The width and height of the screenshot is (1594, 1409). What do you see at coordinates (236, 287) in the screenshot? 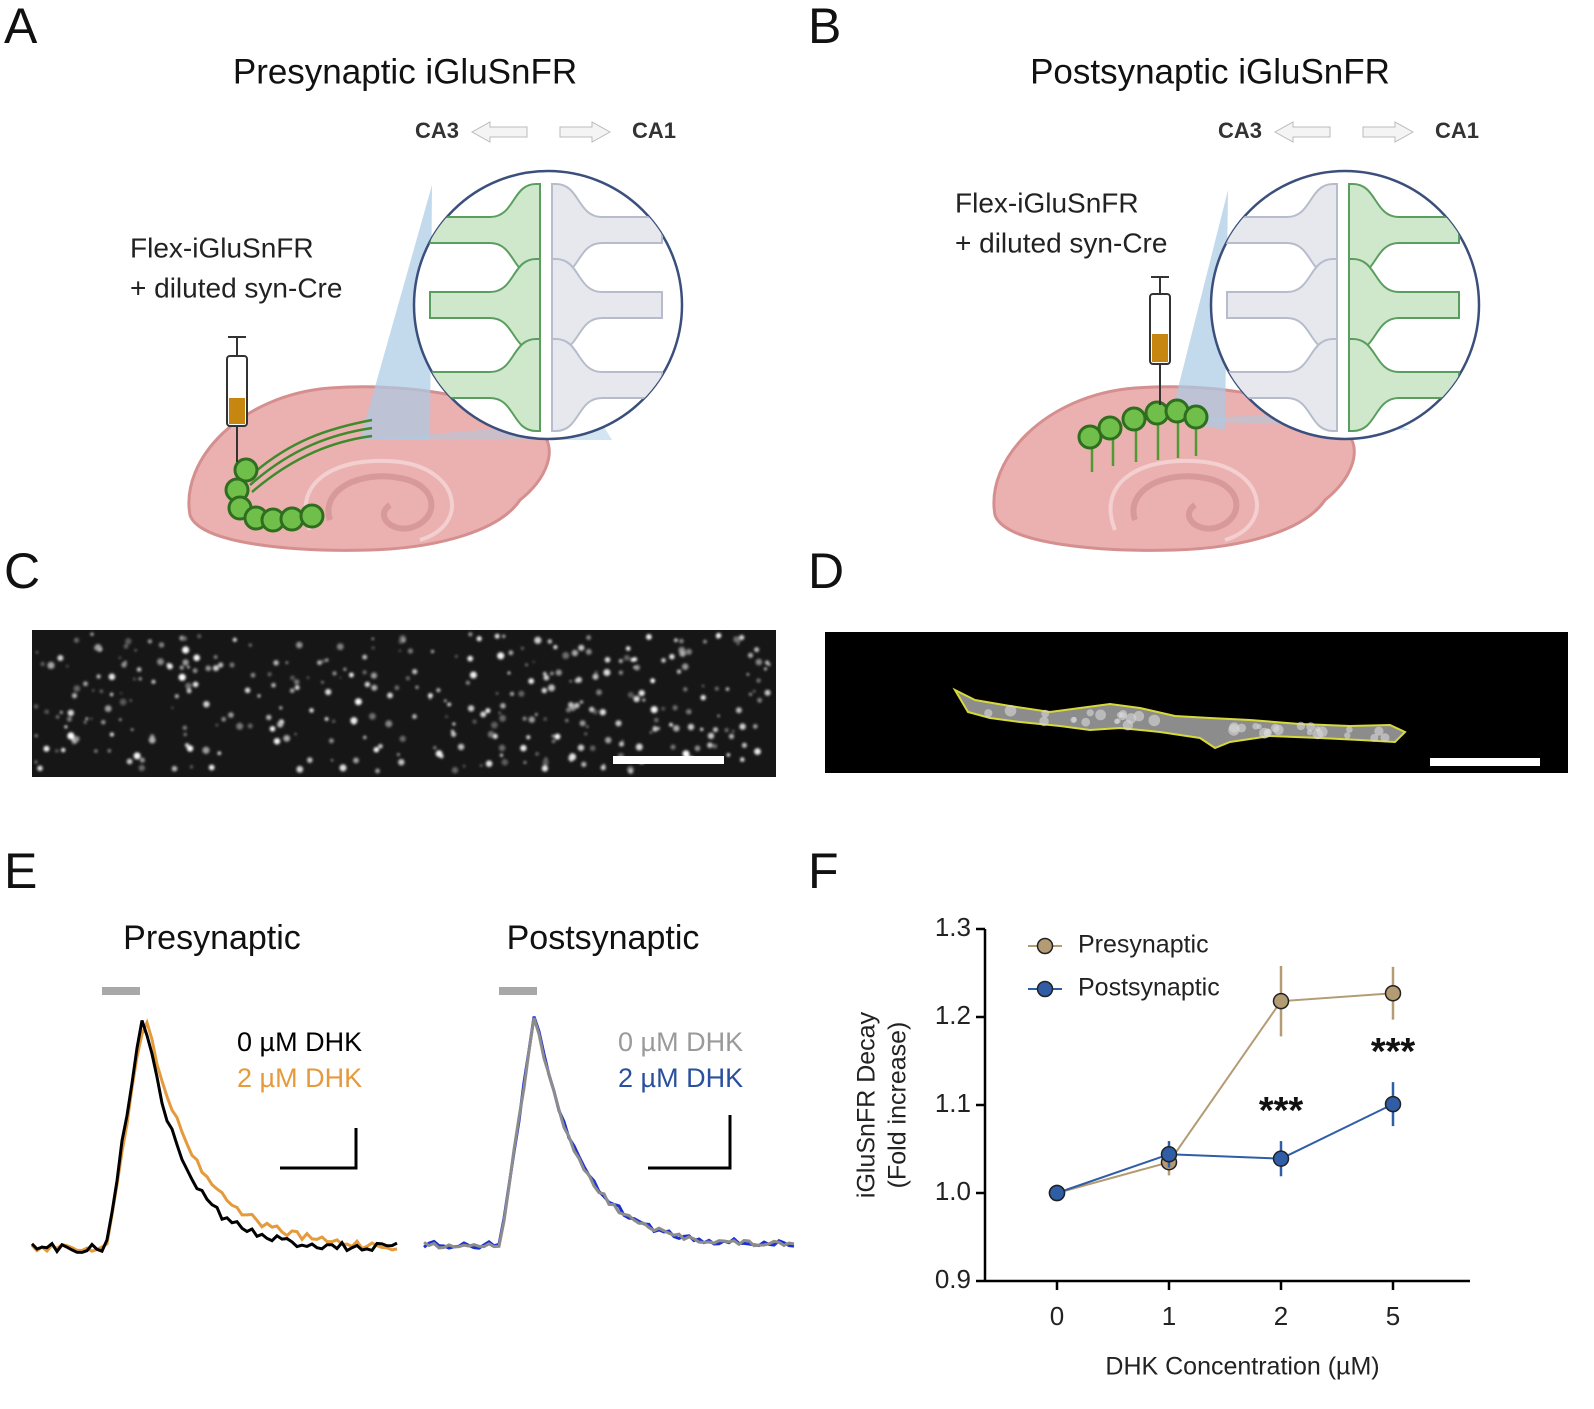
I see `injection-label: + diluted syn-Cre` at bounding box center [236, 287].